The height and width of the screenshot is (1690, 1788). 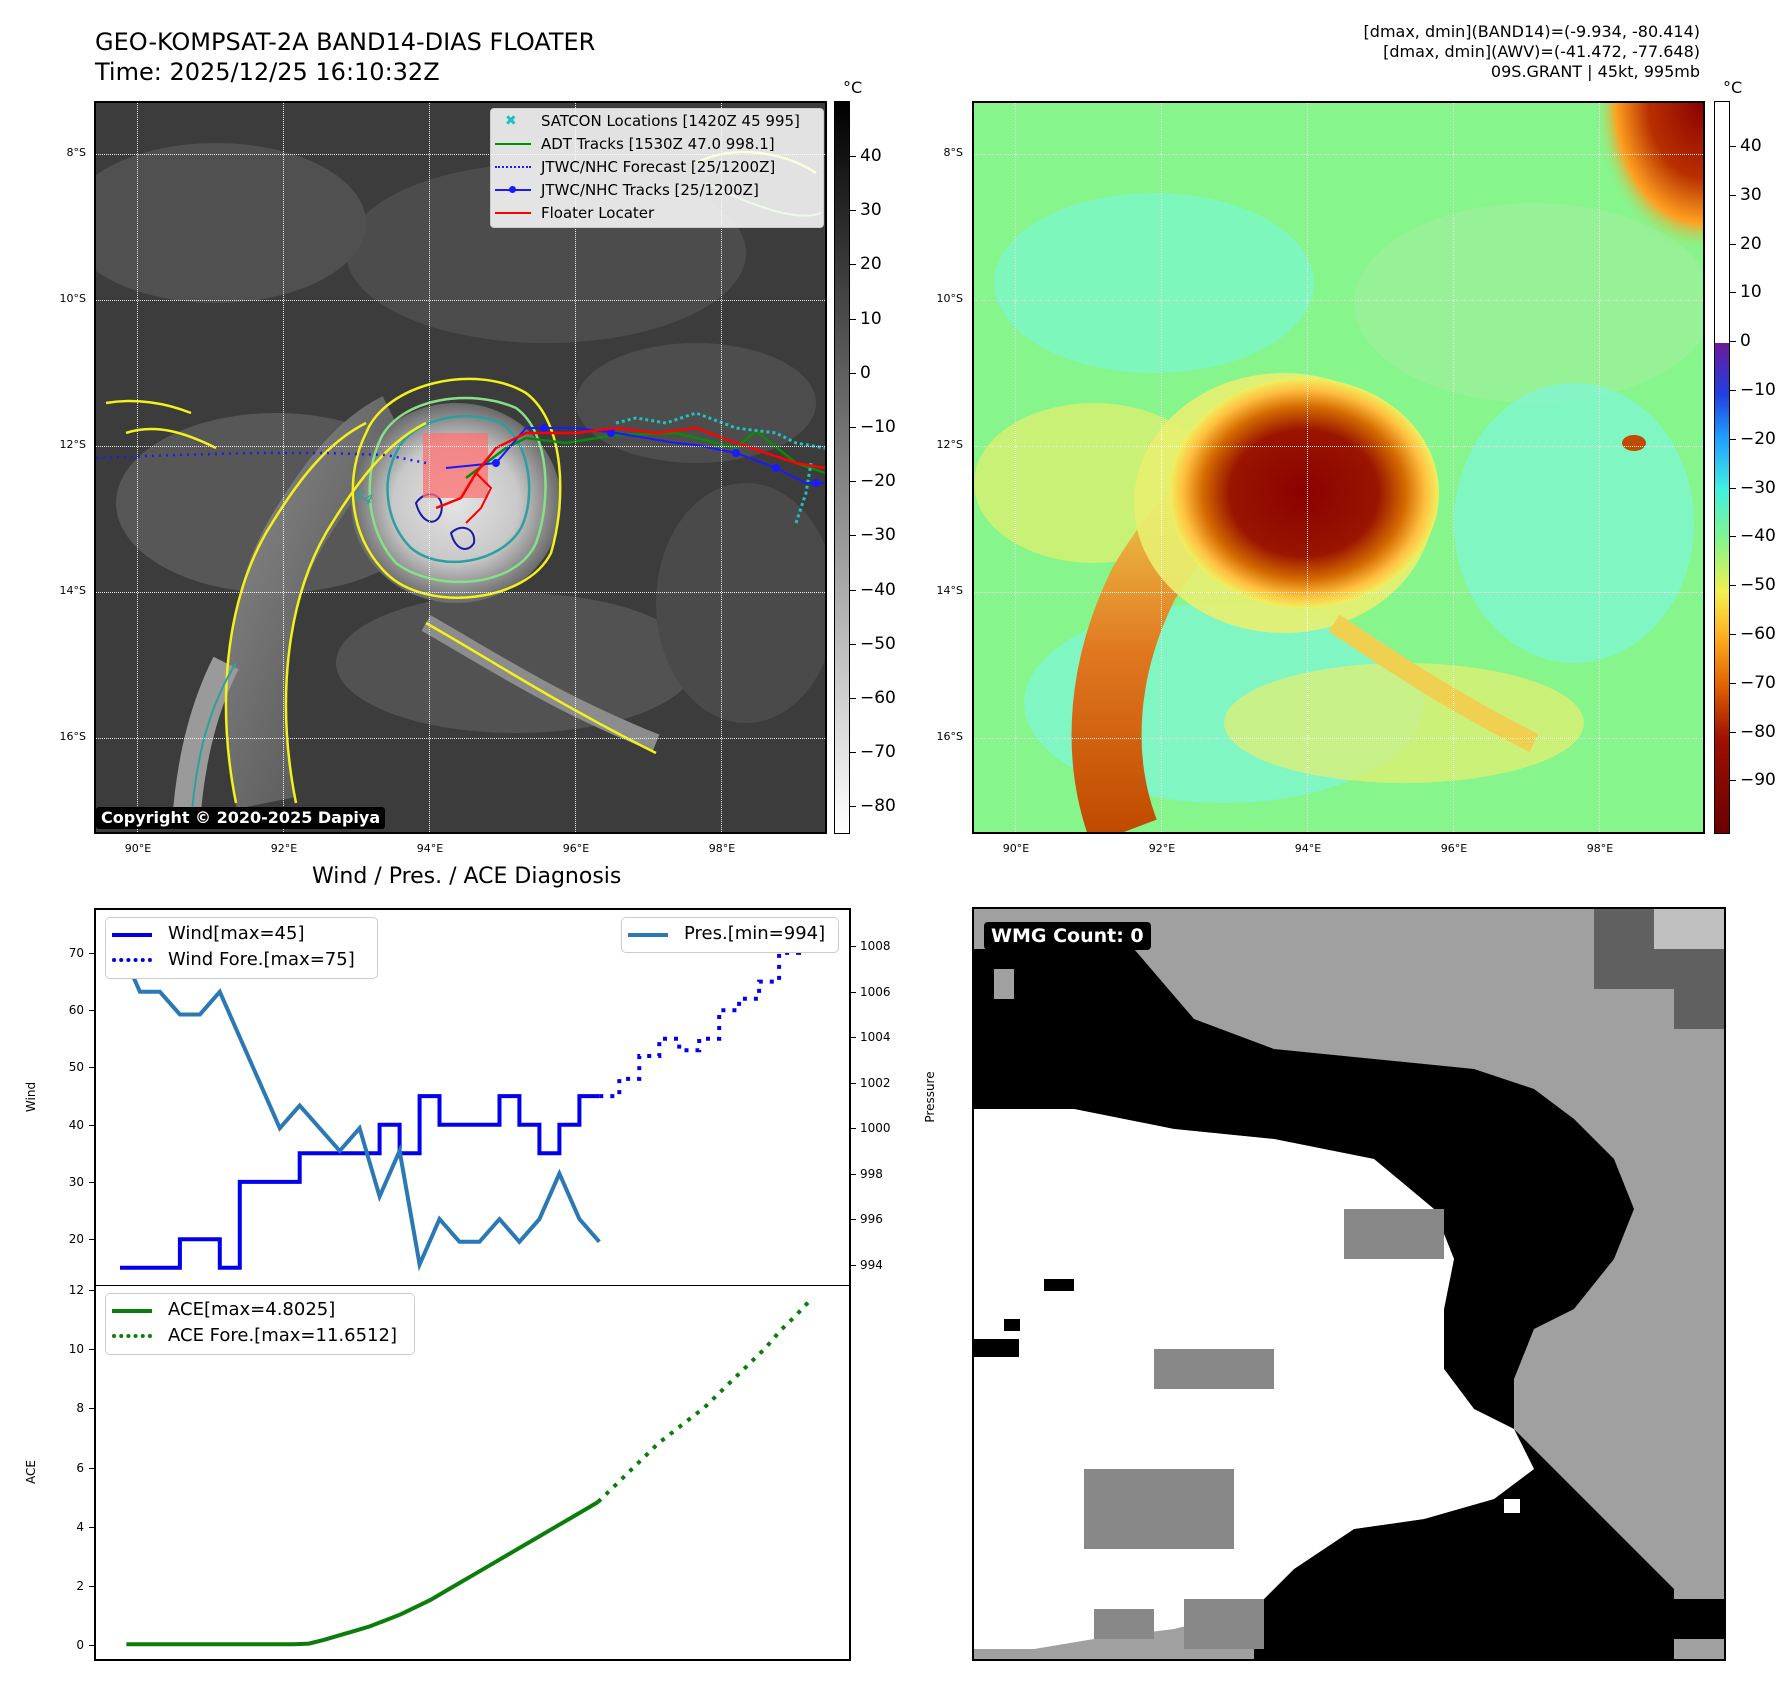 What do you see at coordinates (878, 643) in the screenshot?
I see `ir-colorbar-tick-label: −50` at bounding box center [878, 643].